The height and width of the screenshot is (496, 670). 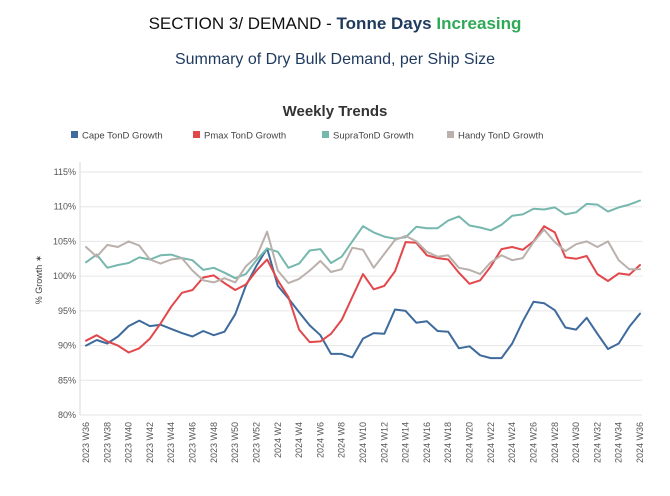 I want to click on series-line-supratond-growth, so click(x=363, y=239).